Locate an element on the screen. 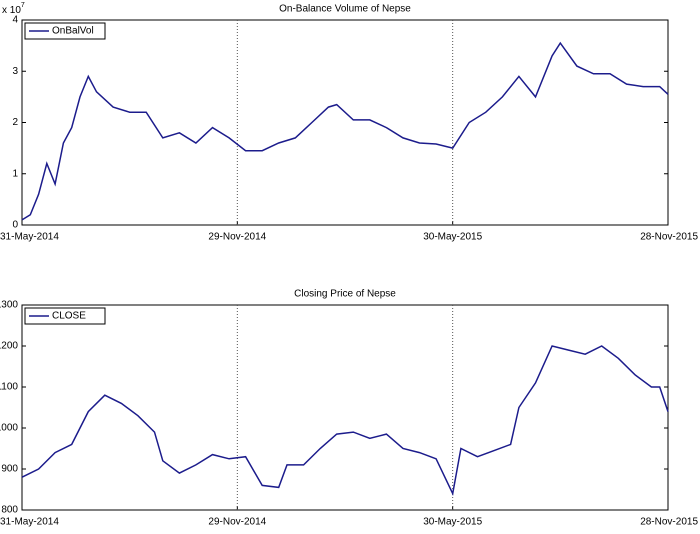 The image size is (700, 534). y-tick-label: 0 is located at coordinates (15, 225).